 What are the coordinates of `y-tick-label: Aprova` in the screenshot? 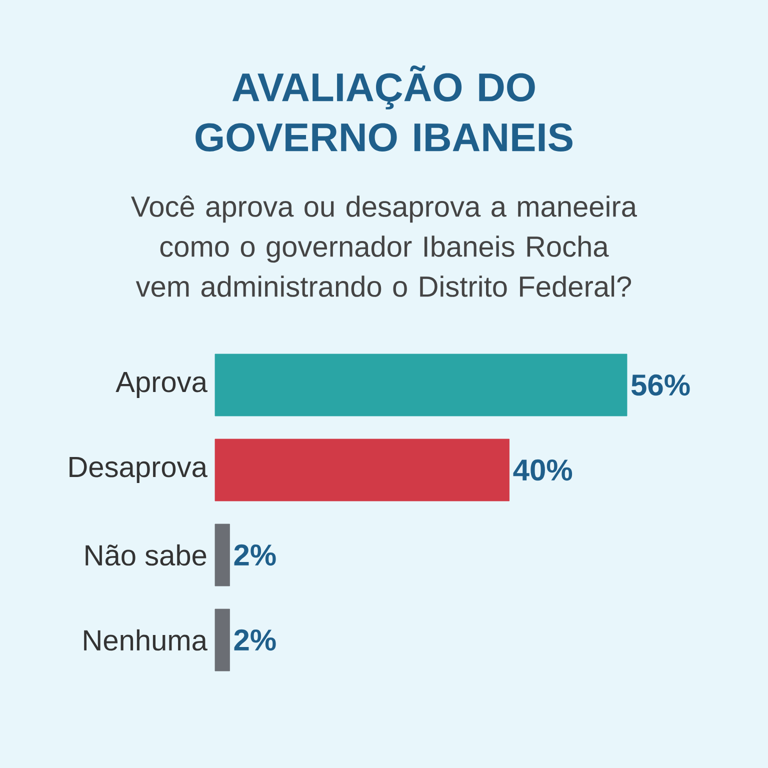 It's located at (162, 385).